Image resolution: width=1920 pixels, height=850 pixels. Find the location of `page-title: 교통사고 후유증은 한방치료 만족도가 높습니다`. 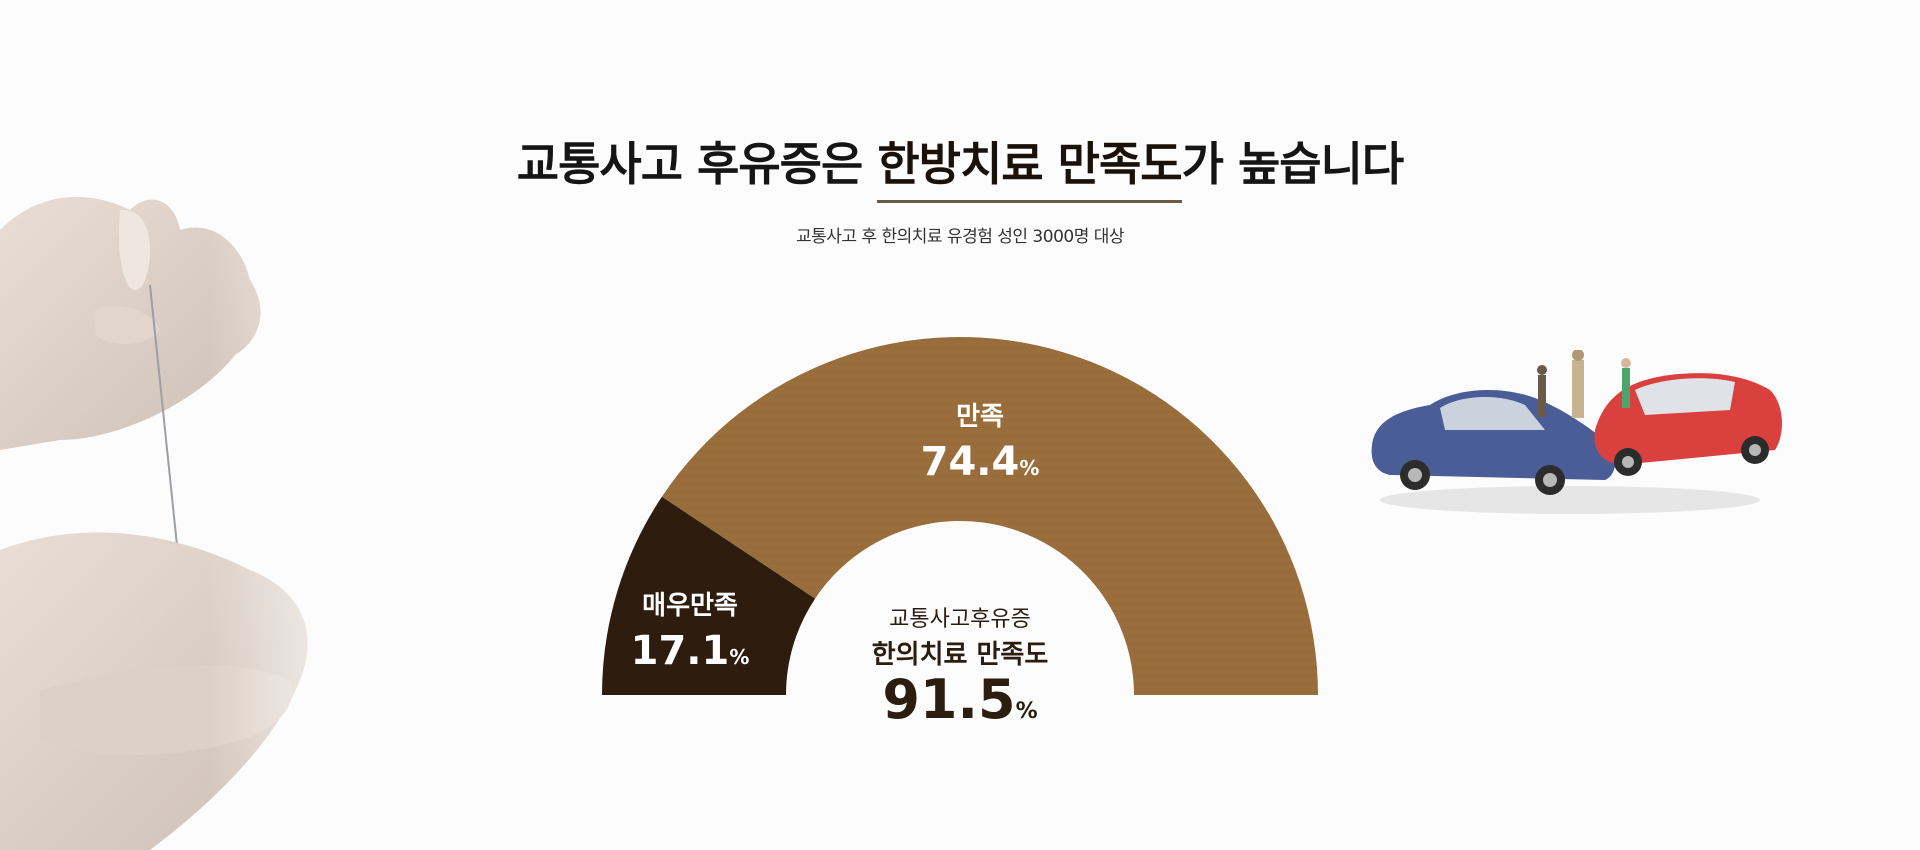

page-title: 교통사고 후유증은 한방치료 만족도가 높습니다 is located at coordinates (960, 165).